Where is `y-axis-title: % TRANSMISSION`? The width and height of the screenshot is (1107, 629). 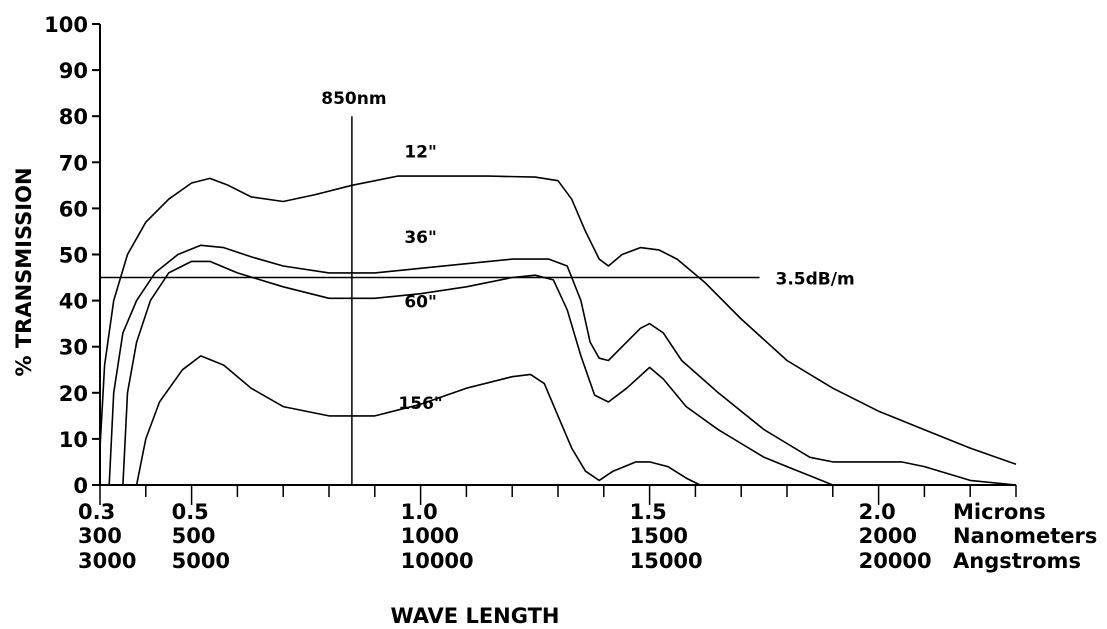
y-axis-title: % TRANSMISSION is located at coordinates (24, 271).